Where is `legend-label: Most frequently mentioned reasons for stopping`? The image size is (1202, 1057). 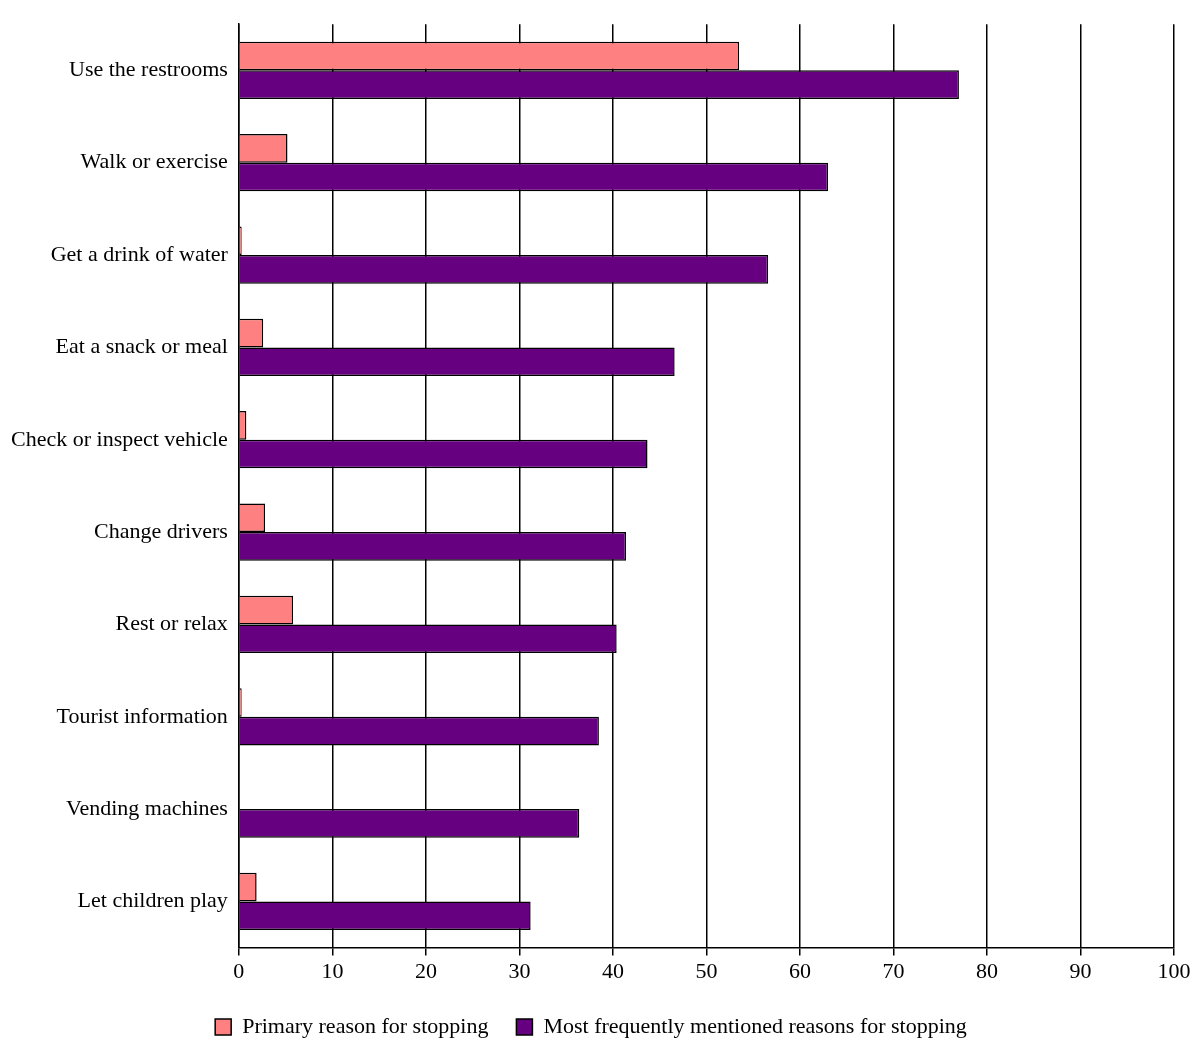 legend-label: Most frequently mentioned reasons for stopping is located at coordinates (755, 1025).